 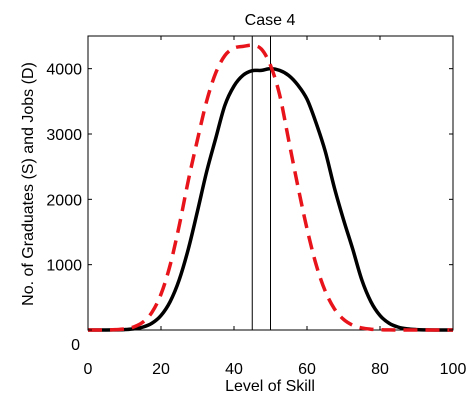 What do you see at coordinates (270, 20) in the screenshot?
I see `chart-title: Case 4` at bounding box center [270, 20].